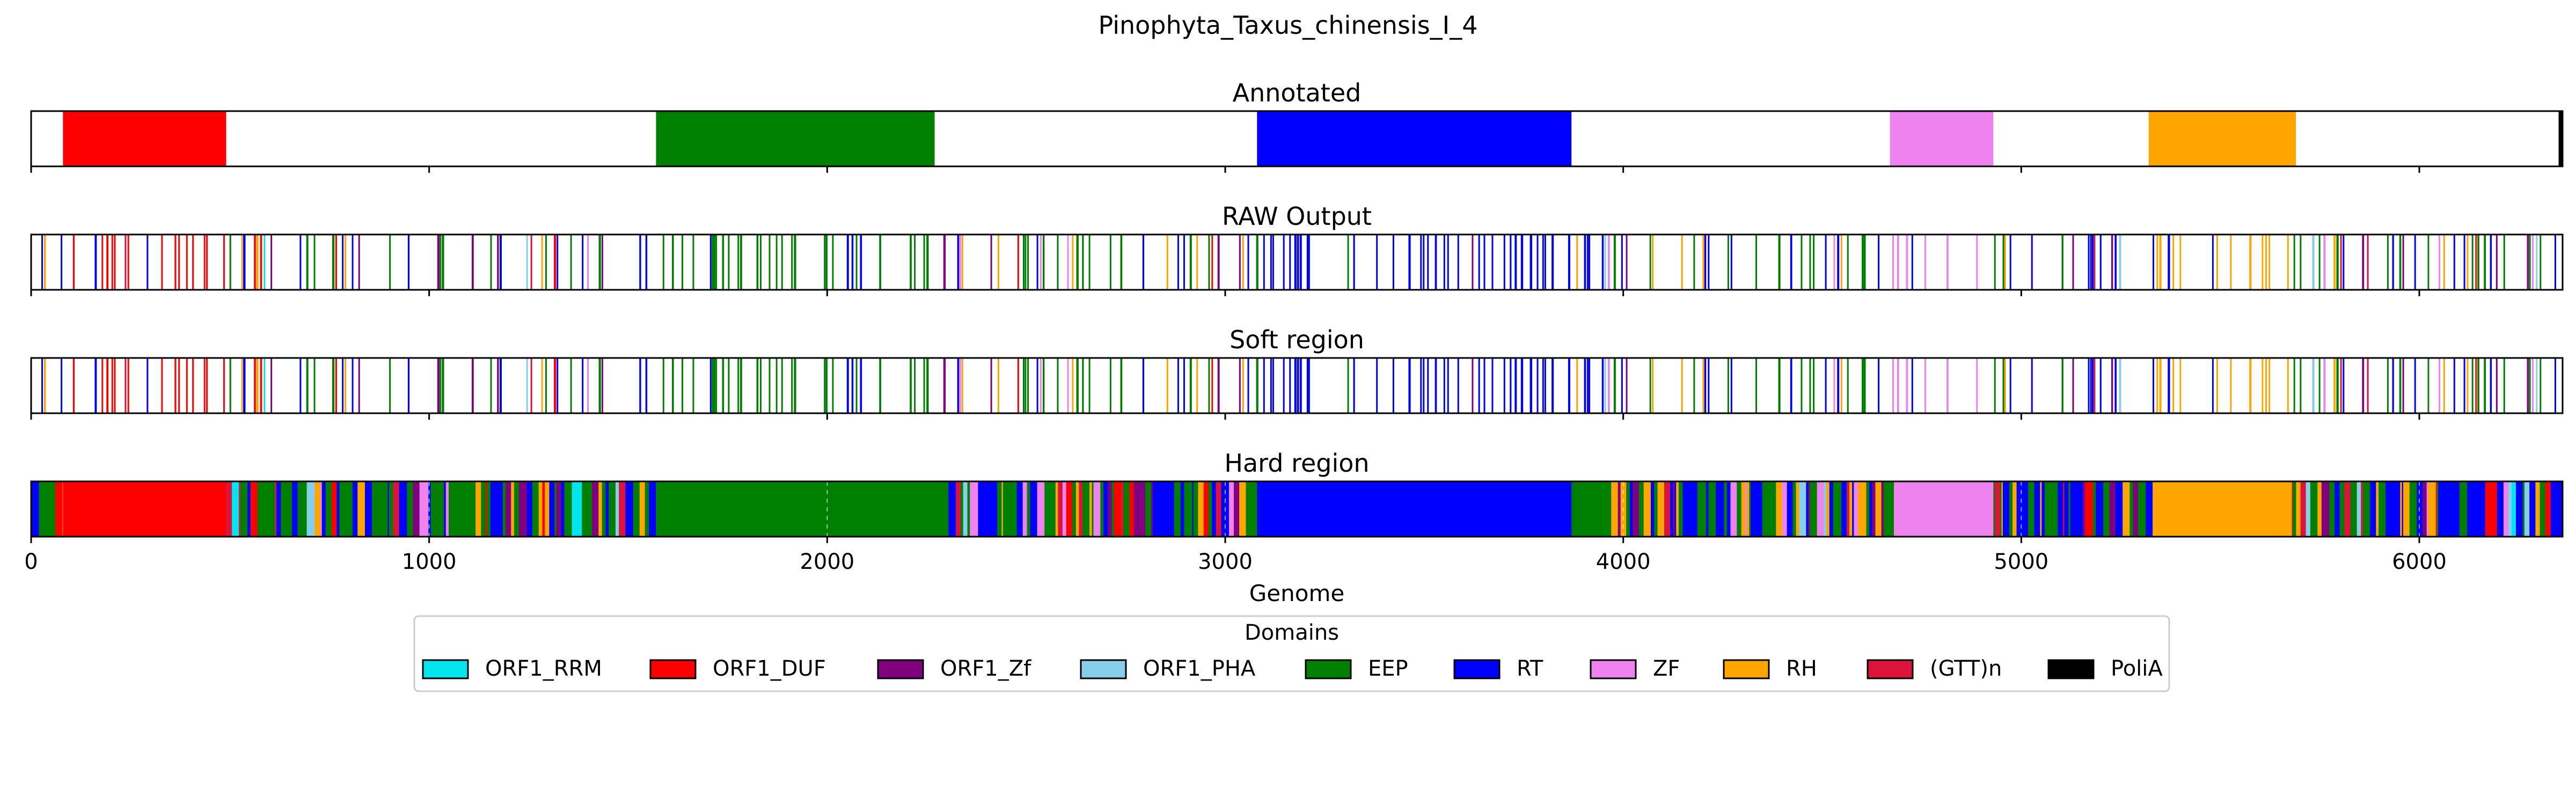  I want to click on x-tick-label: 4000, so click(1623, 562).